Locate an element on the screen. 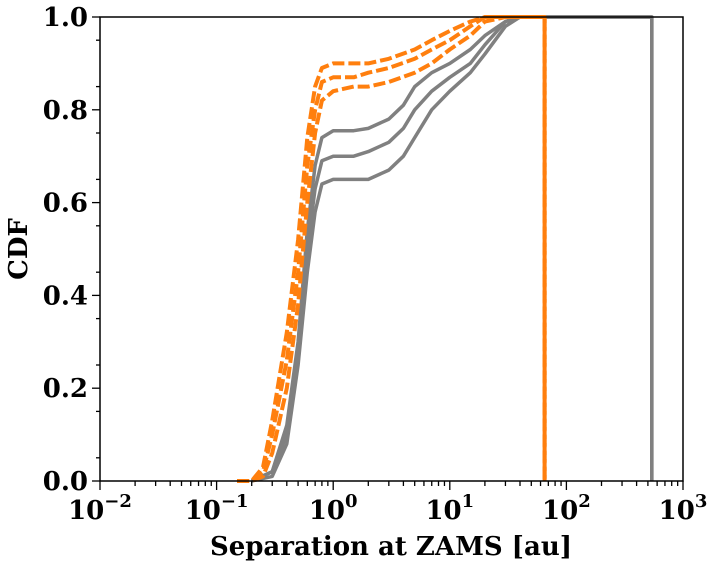 This screenshot has width=712, height=568. x-tick-label: 10² is located at coordinates (566, 508).